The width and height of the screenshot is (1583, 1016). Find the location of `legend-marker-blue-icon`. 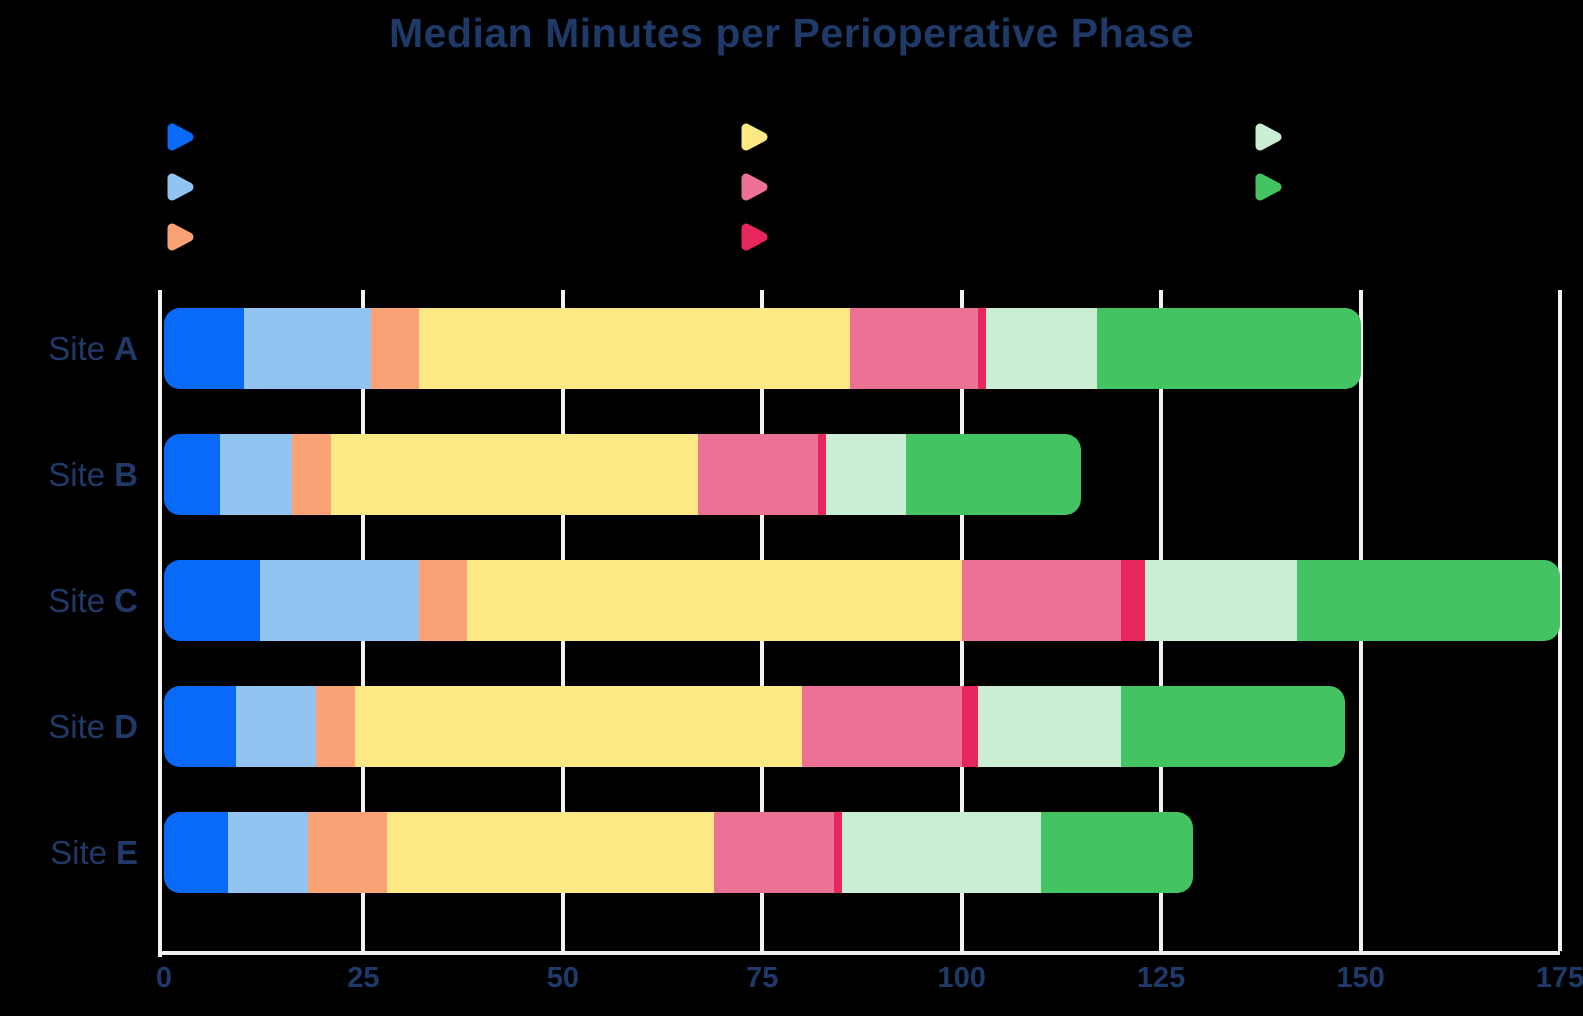

legend-marker-blue-icon is located at coordinates (181, 137).